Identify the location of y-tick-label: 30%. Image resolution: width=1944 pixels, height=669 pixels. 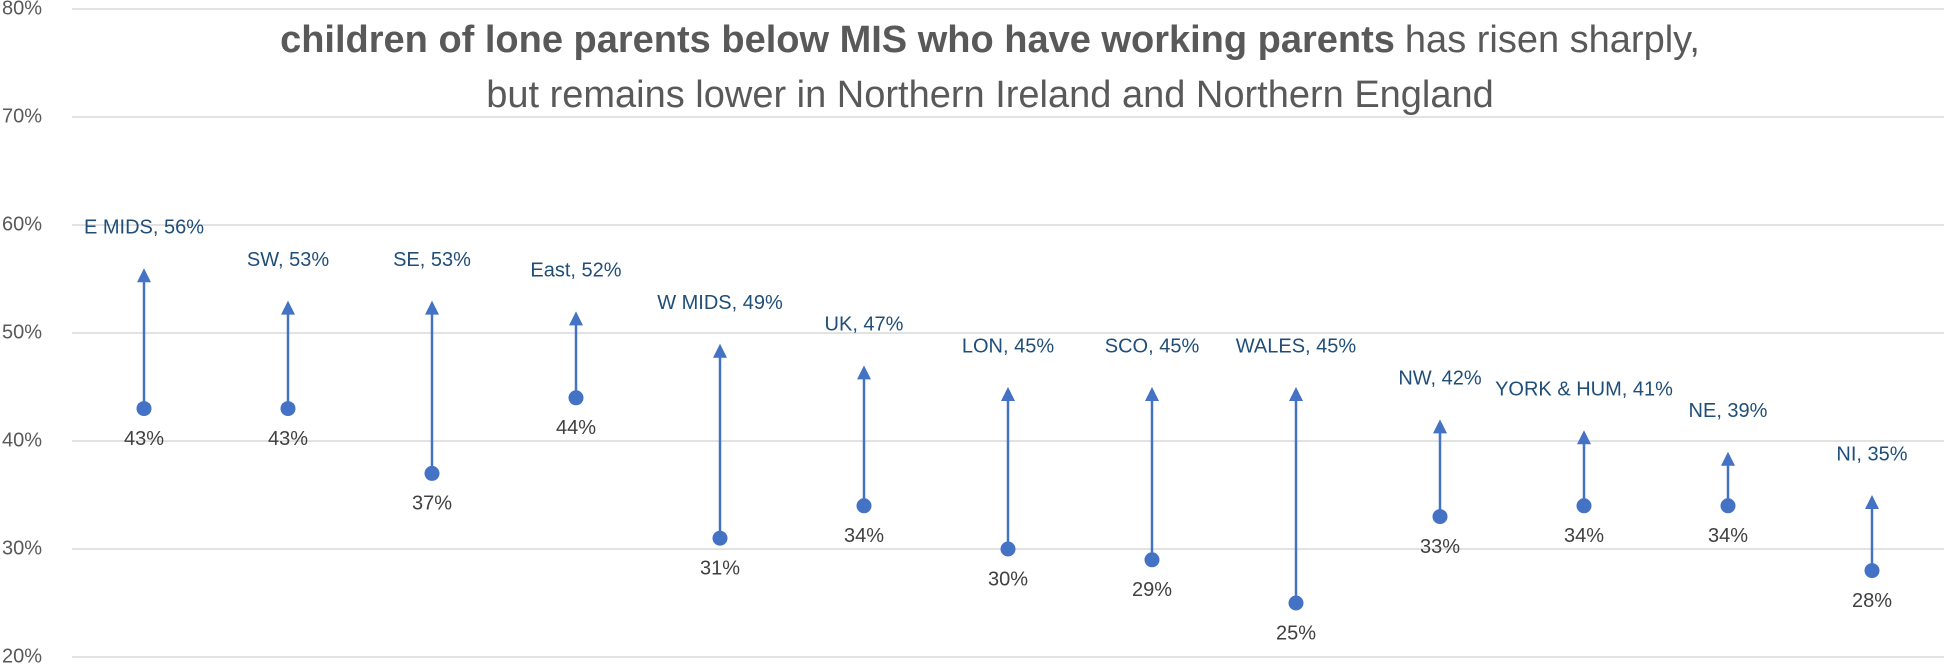
(22, 548).